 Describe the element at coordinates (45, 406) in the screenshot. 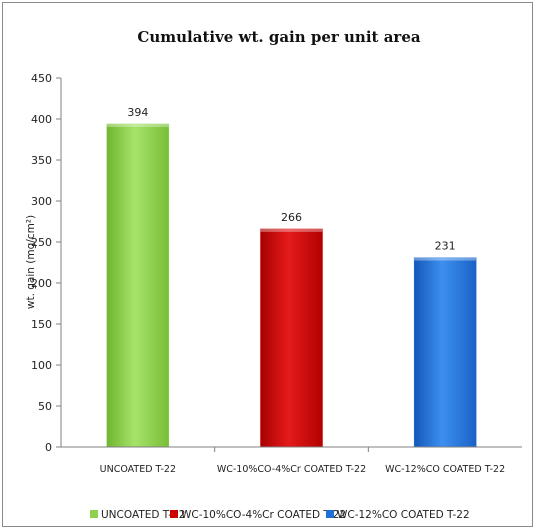

I see `y-tick-label: 50` at that location.